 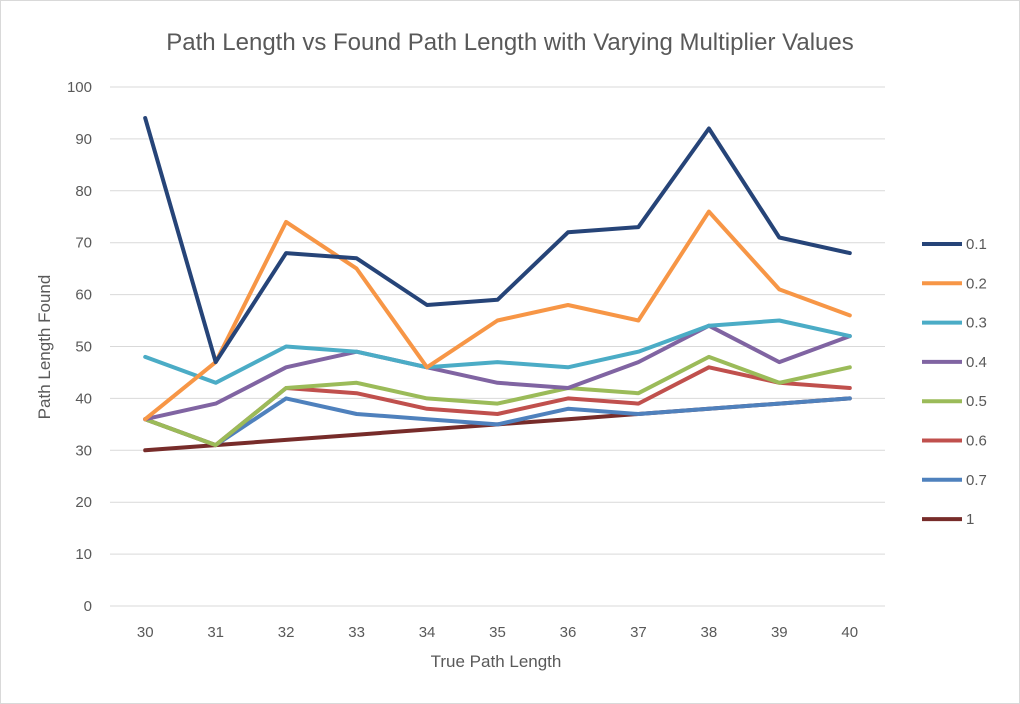 I want to click on x-tick-label: 32, so click(x=286, y=632).